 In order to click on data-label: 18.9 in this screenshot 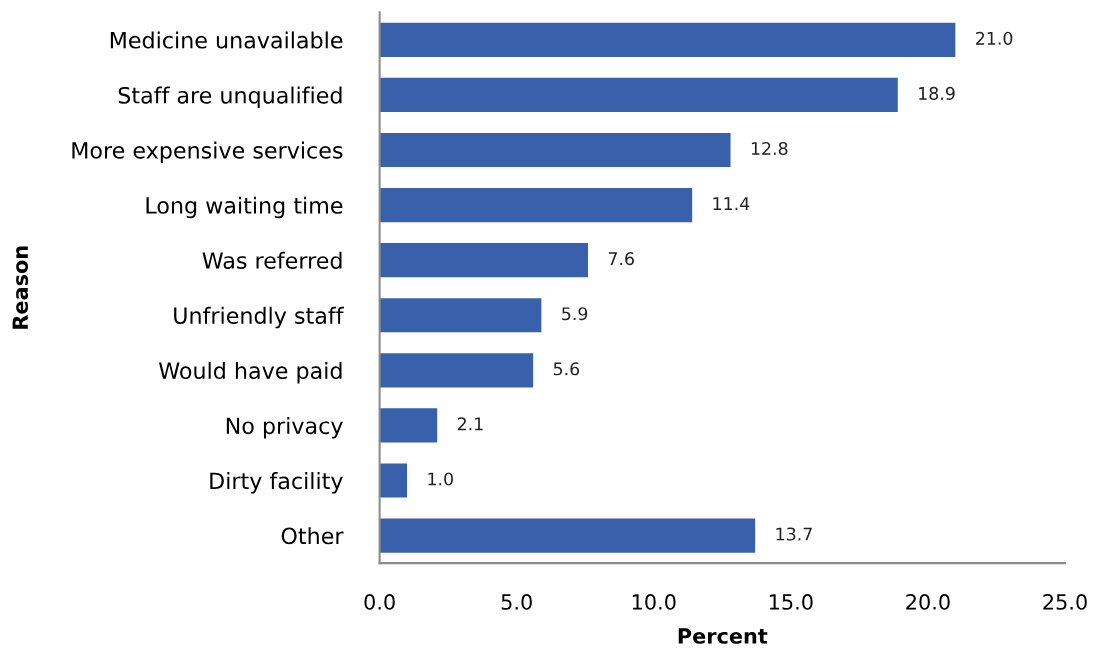, I will do `click(937, 93)`.